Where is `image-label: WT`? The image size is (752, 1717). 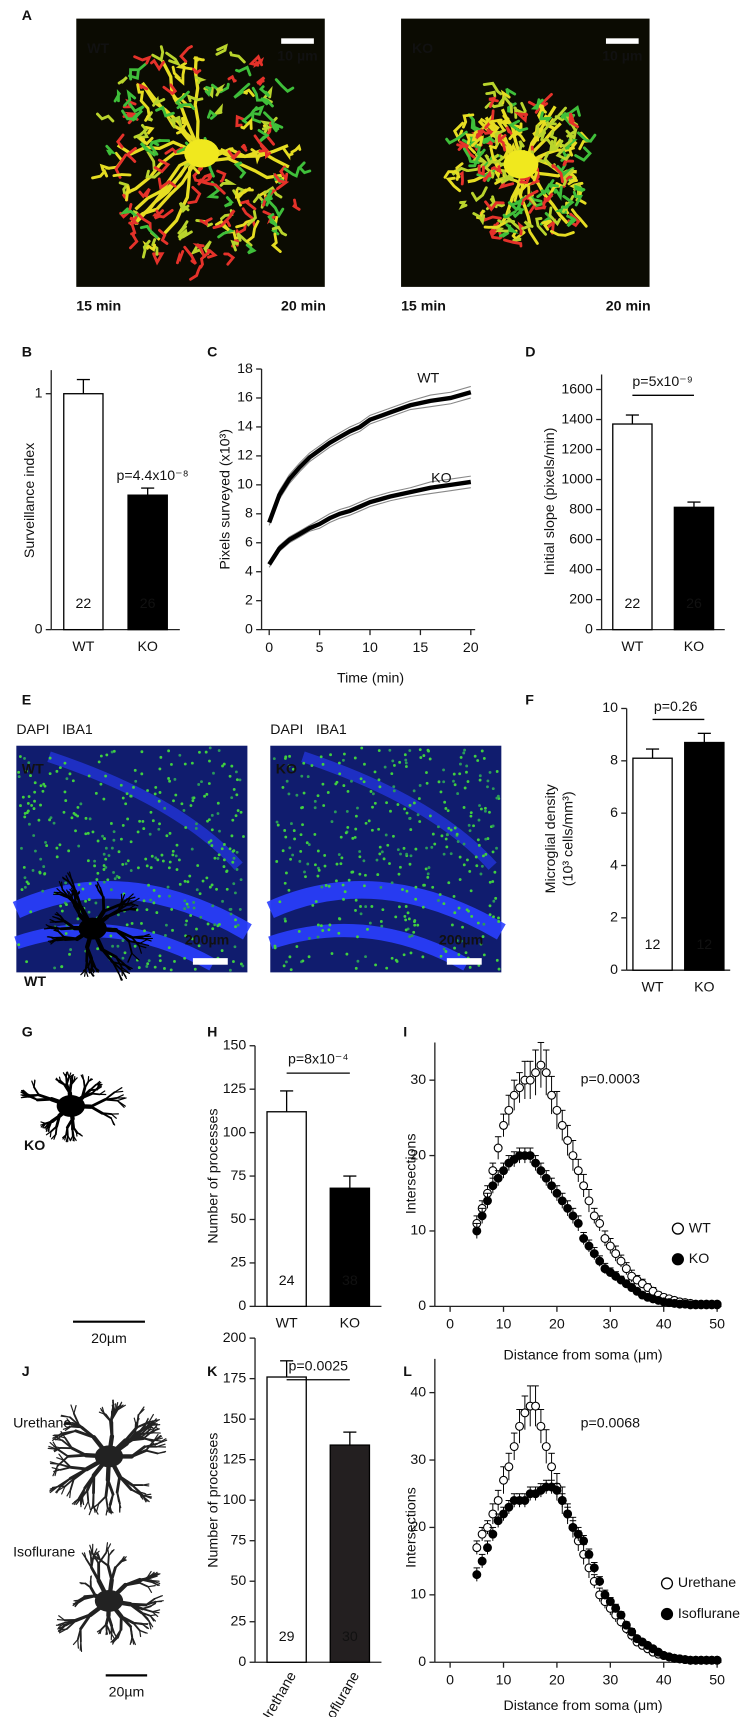
image-label: WT is located at coordinates (98, 49).